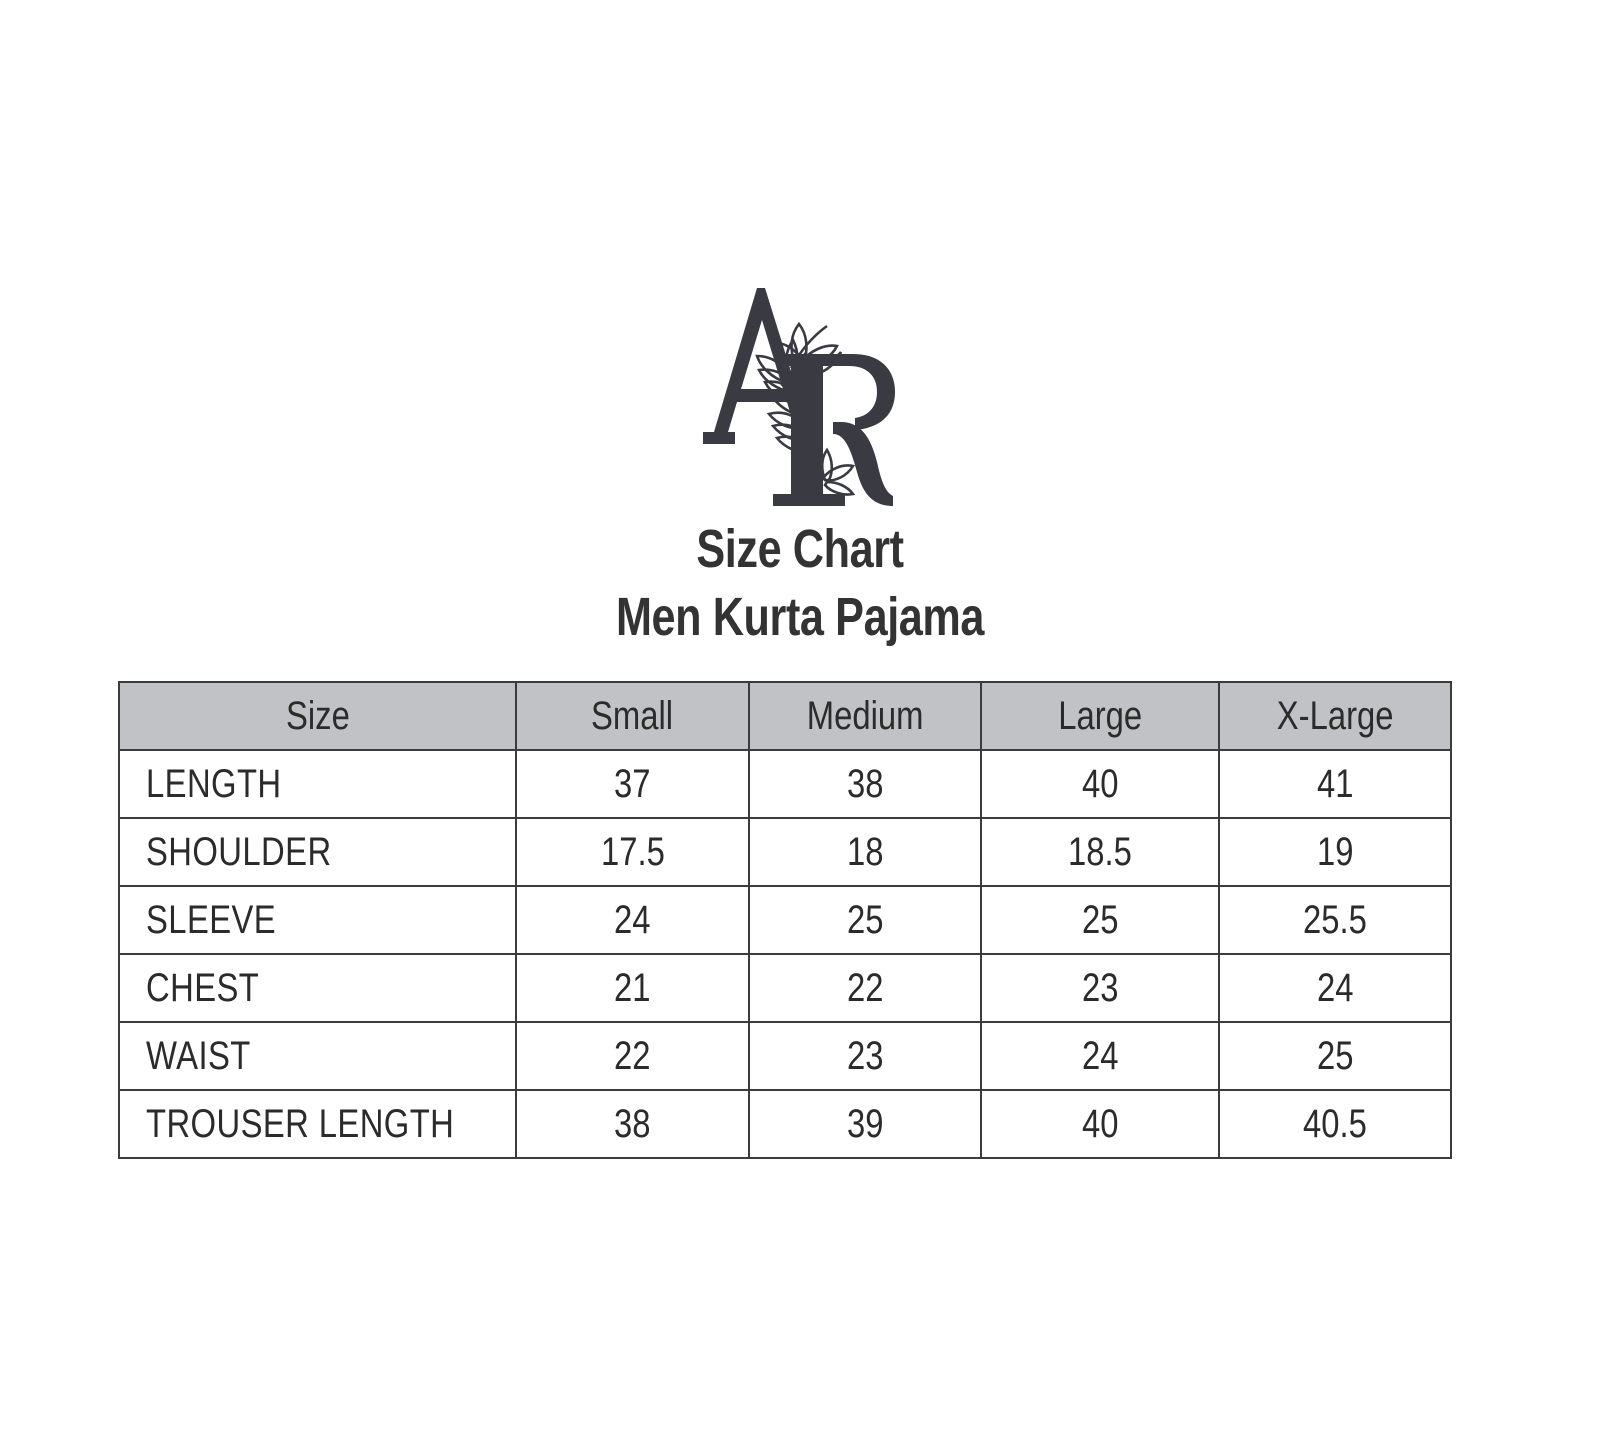 Image resolution: width=1600 pixels, height=1442 pixels. I want to click on column-header-large-label: Large, so click(1100, 715).